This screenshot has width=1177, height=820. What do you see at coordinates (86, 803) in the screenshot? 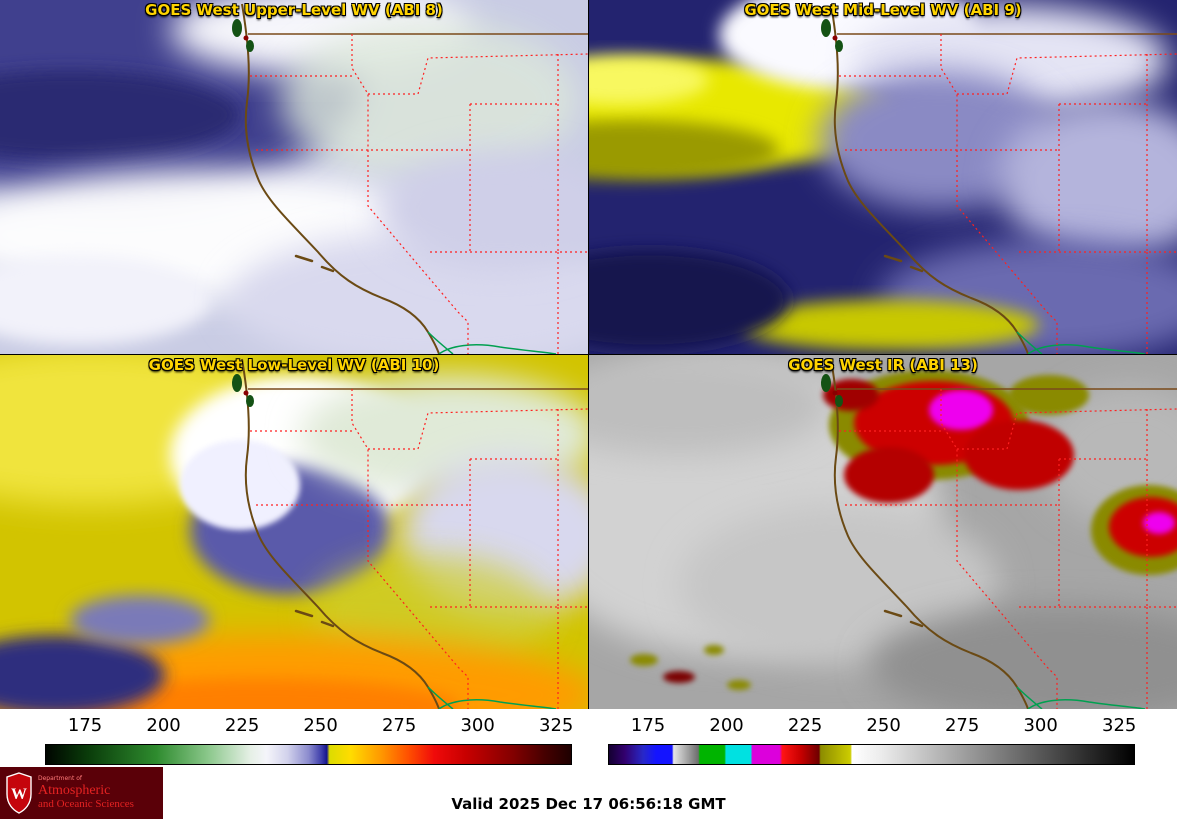
I see `logo-line-2: and Oceanic Sciences` at bounding box center [86, 803].